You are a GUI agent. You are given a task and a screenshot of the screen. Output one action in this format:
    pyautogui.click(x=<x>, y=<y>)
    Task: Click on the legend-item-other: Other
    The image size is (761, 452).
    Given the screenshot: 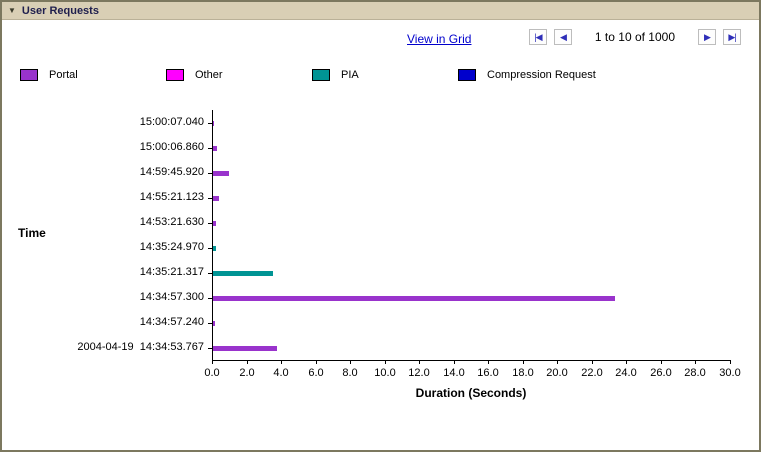 What is the action you would take?
    pyautogui.click(x=239, y=75)
    